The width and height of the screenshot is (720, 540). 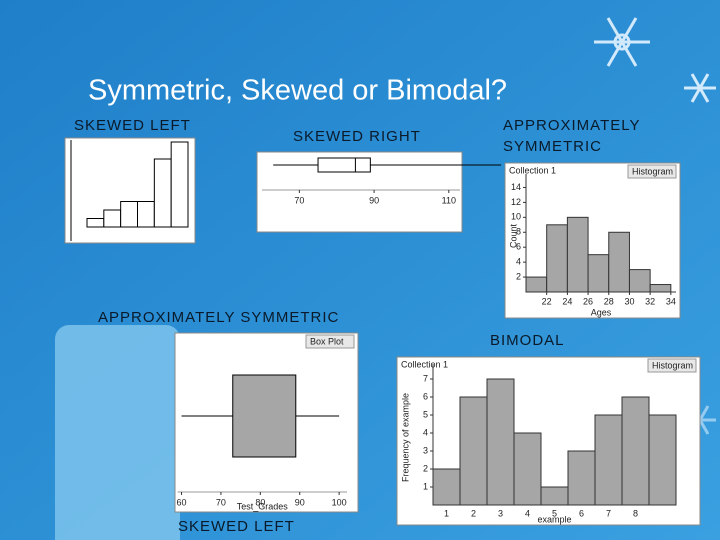 I want to click on x-tick-label: 7, so click(x=608, y=513).